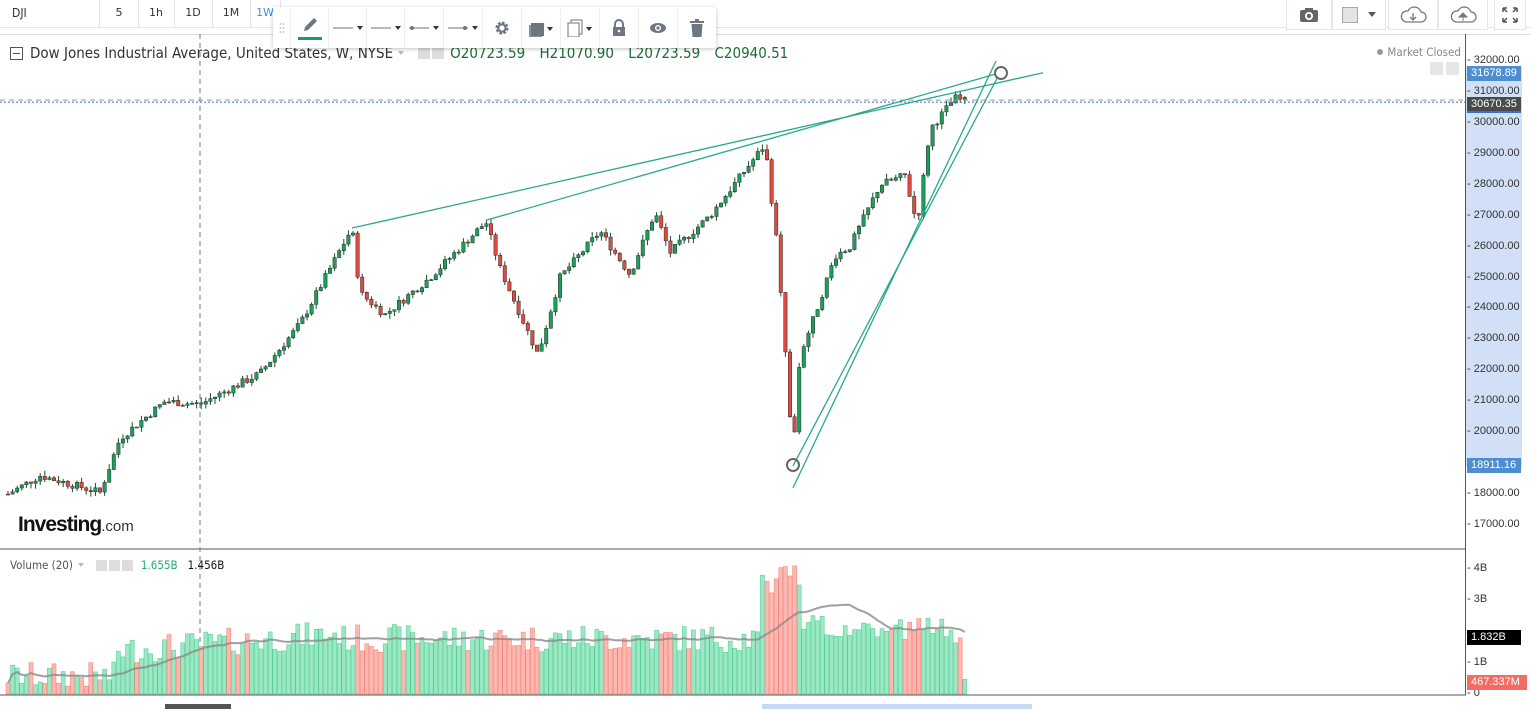  I want to click on price-tick-label: - 24000.00, so click(1493, 307).